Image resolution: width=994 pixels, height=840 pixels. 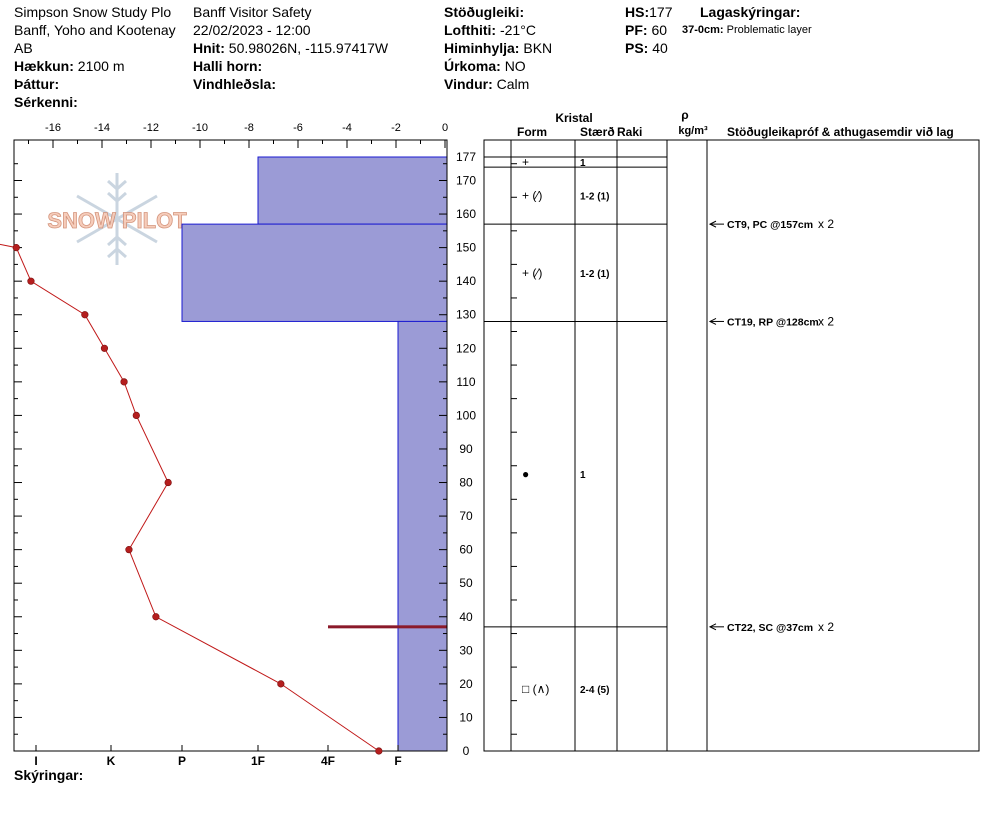 What do you see at coordinates (659, 30) in the screenshot?
I see `pf-value: 60` at bounding box center [659, 30].